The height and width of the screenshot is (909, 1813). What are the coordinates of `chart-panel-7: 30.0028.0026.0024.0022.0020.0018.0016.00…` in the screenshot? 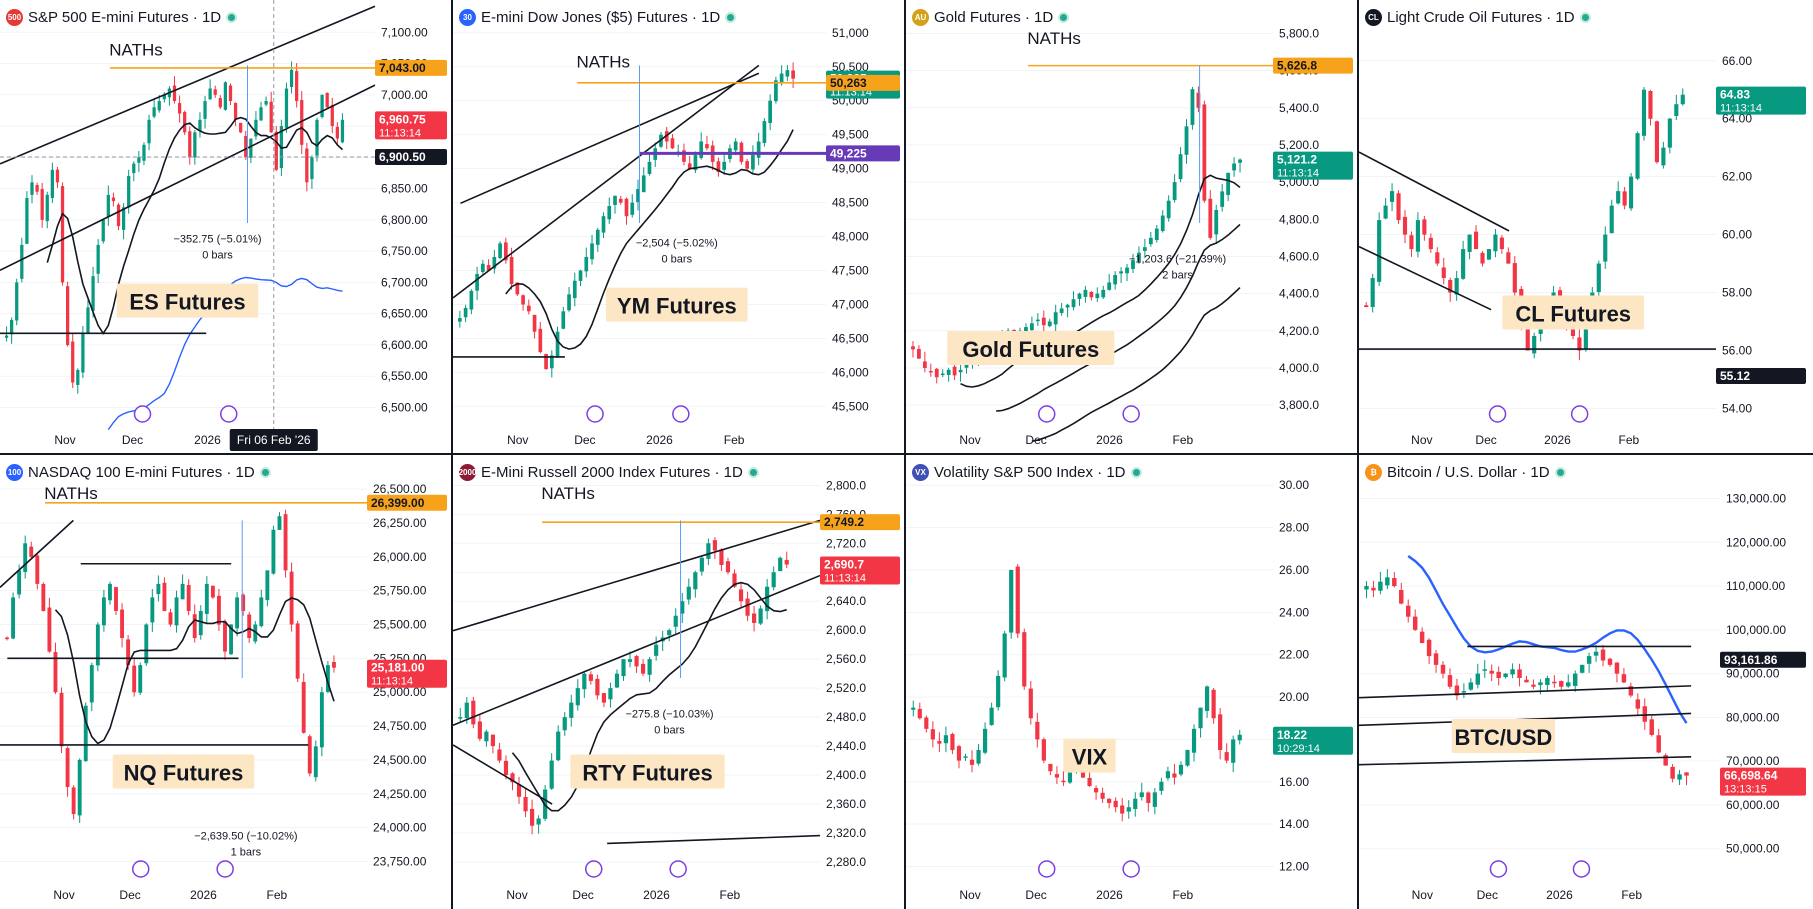 It's located at (1132, 682).